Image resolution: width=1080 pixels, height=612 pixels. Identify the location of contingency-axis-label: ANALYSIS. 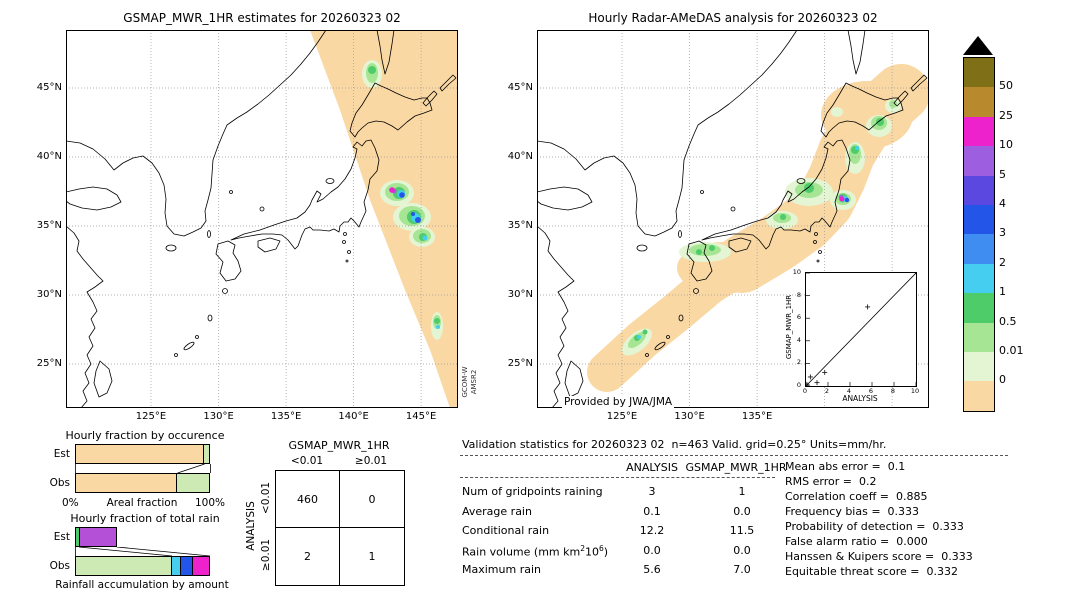
(251, 526).